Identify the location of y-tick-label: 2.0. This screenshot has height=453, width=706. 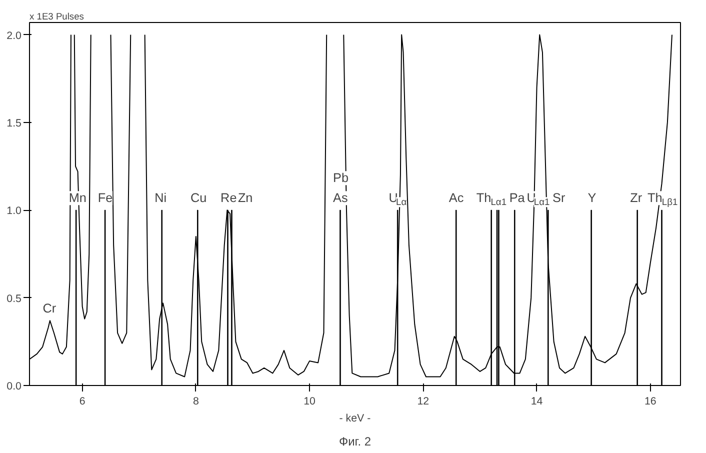
(14, 36).